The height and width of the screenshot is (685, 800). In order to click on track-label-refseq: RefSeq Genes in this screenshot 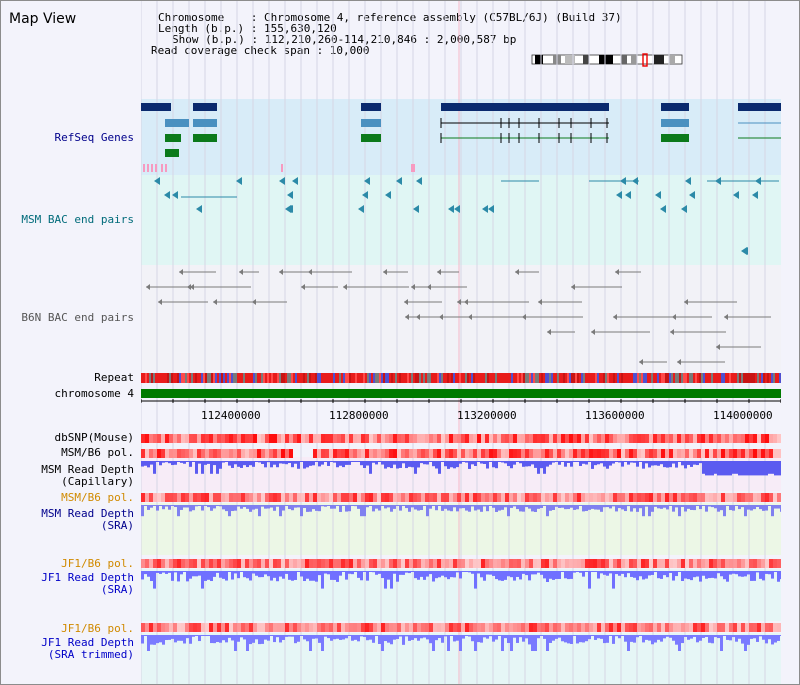, I will do `click(94, 137)`.